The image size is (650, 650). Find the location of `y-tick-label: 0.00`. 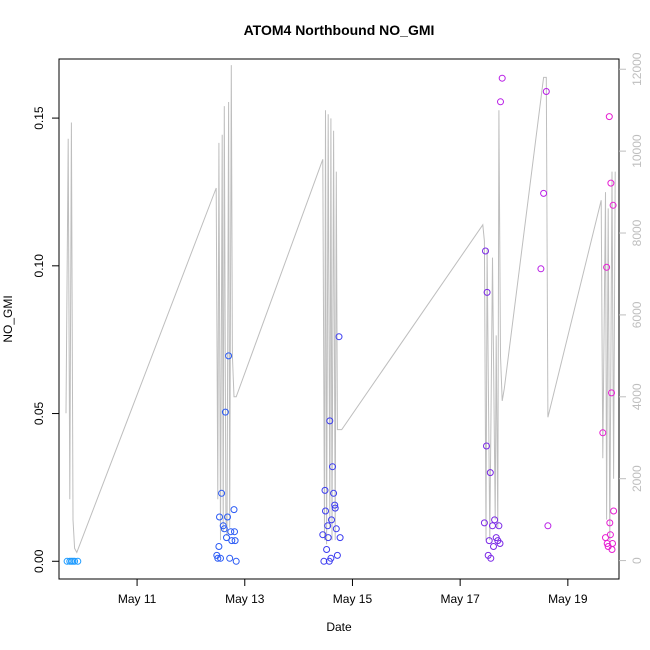

y-tick-label: 0.00 is located at coordinates (39, 561).